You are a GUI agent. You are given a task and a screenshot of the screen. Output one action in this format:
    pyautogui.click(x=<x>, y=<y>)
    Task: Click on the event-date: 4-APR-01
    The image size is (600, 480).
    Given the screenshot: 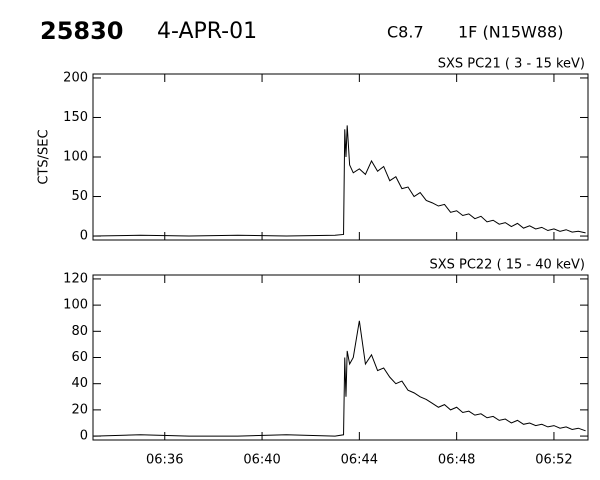 What is the action you would take?
    pyautogui.click(x=207, y=31)
    